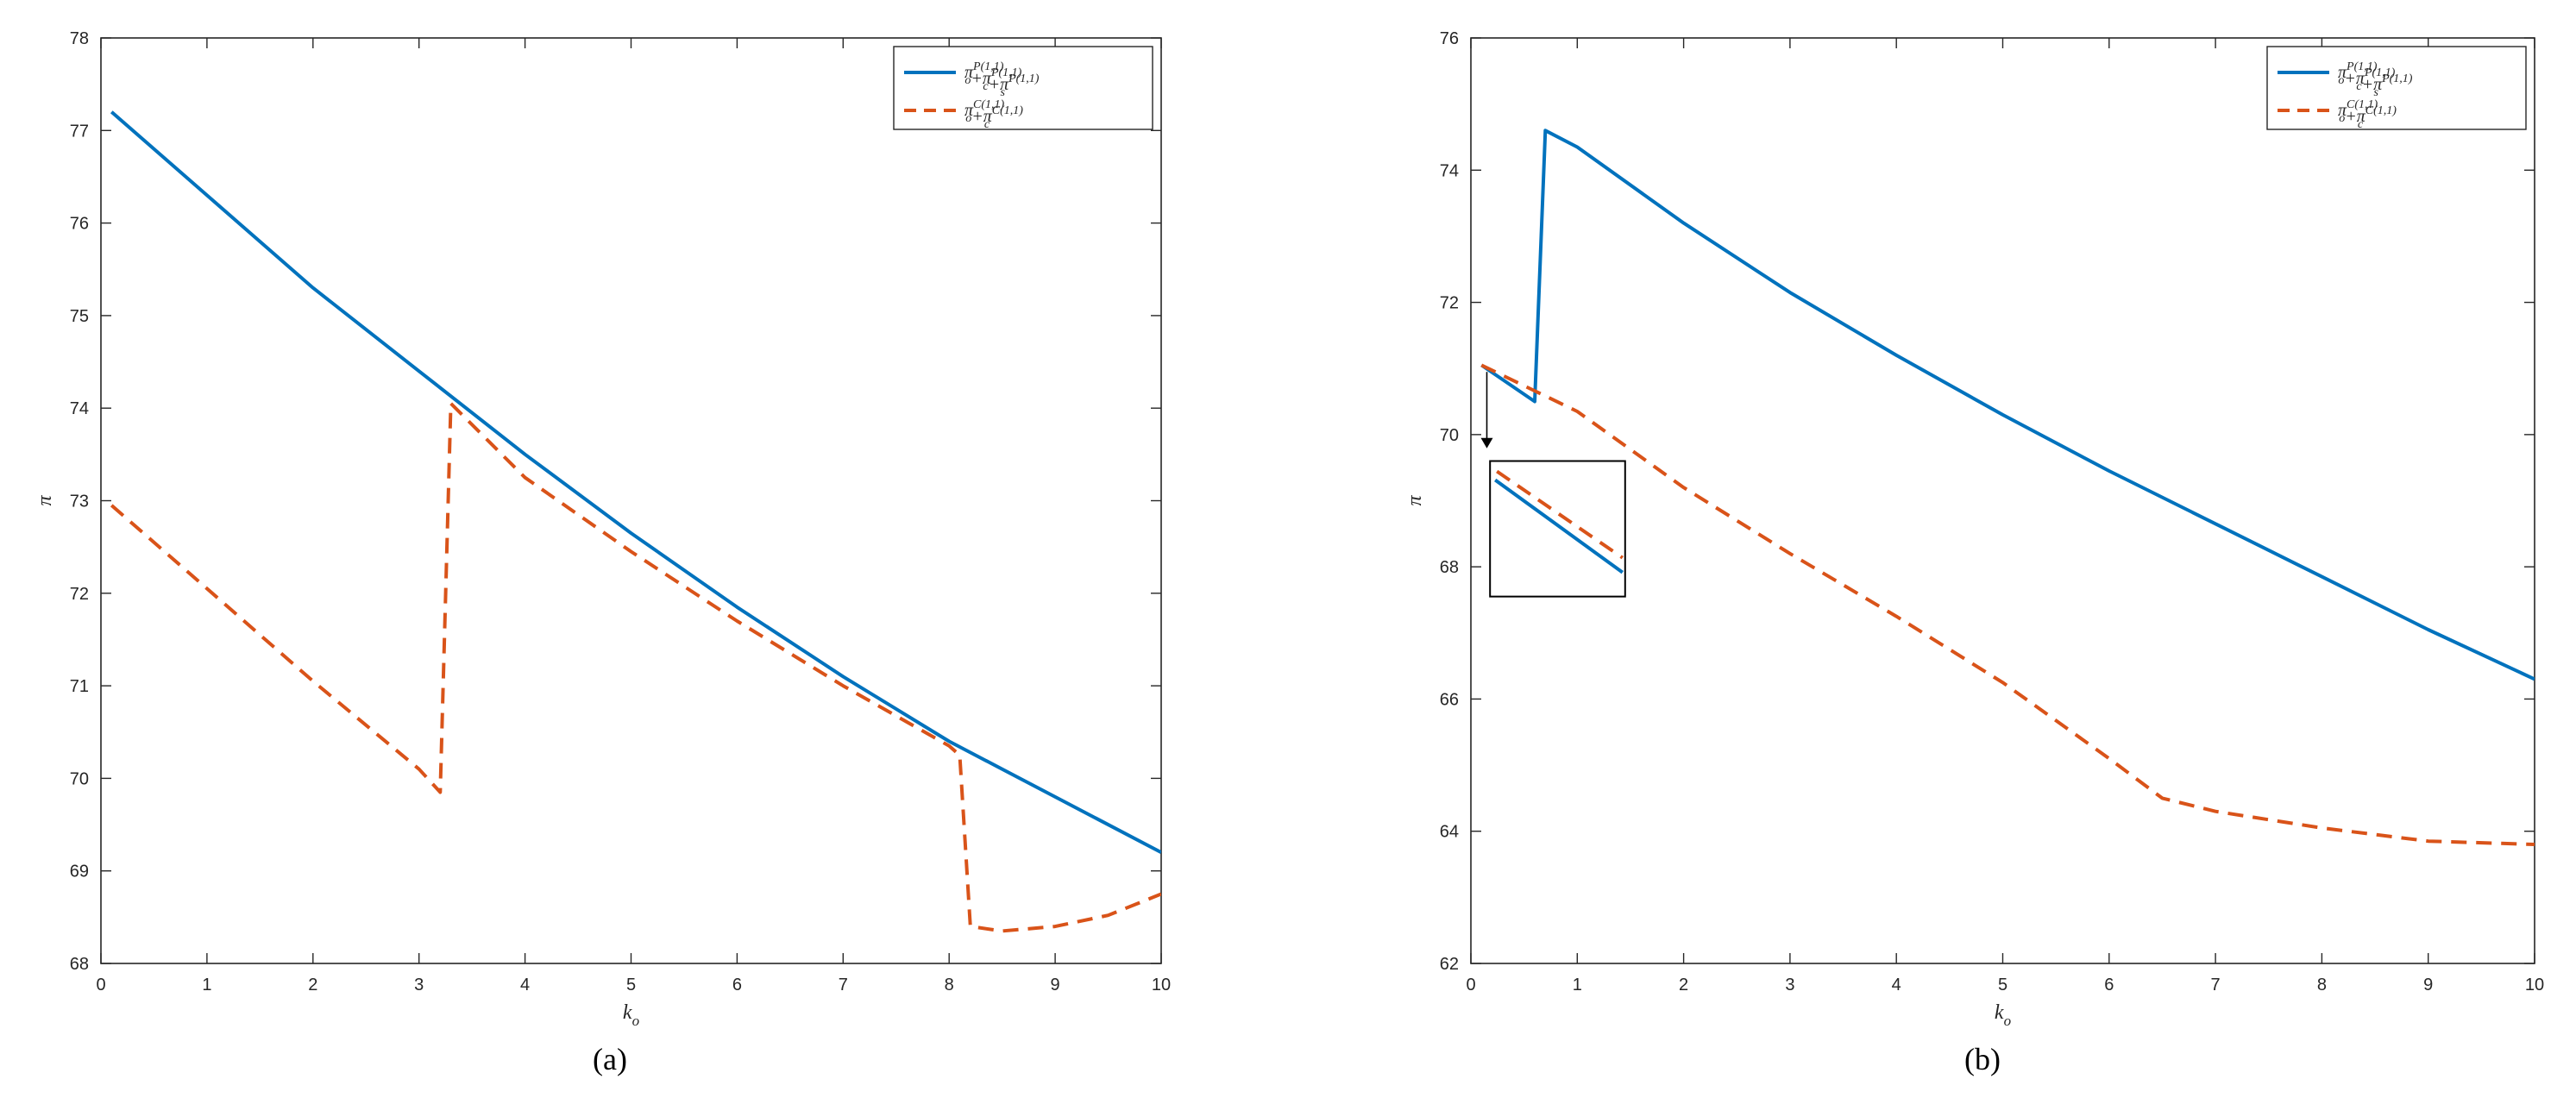 This screenshot has height=1098, width=2576. I want to click on panel-caption: (a), so click(610, 1059).